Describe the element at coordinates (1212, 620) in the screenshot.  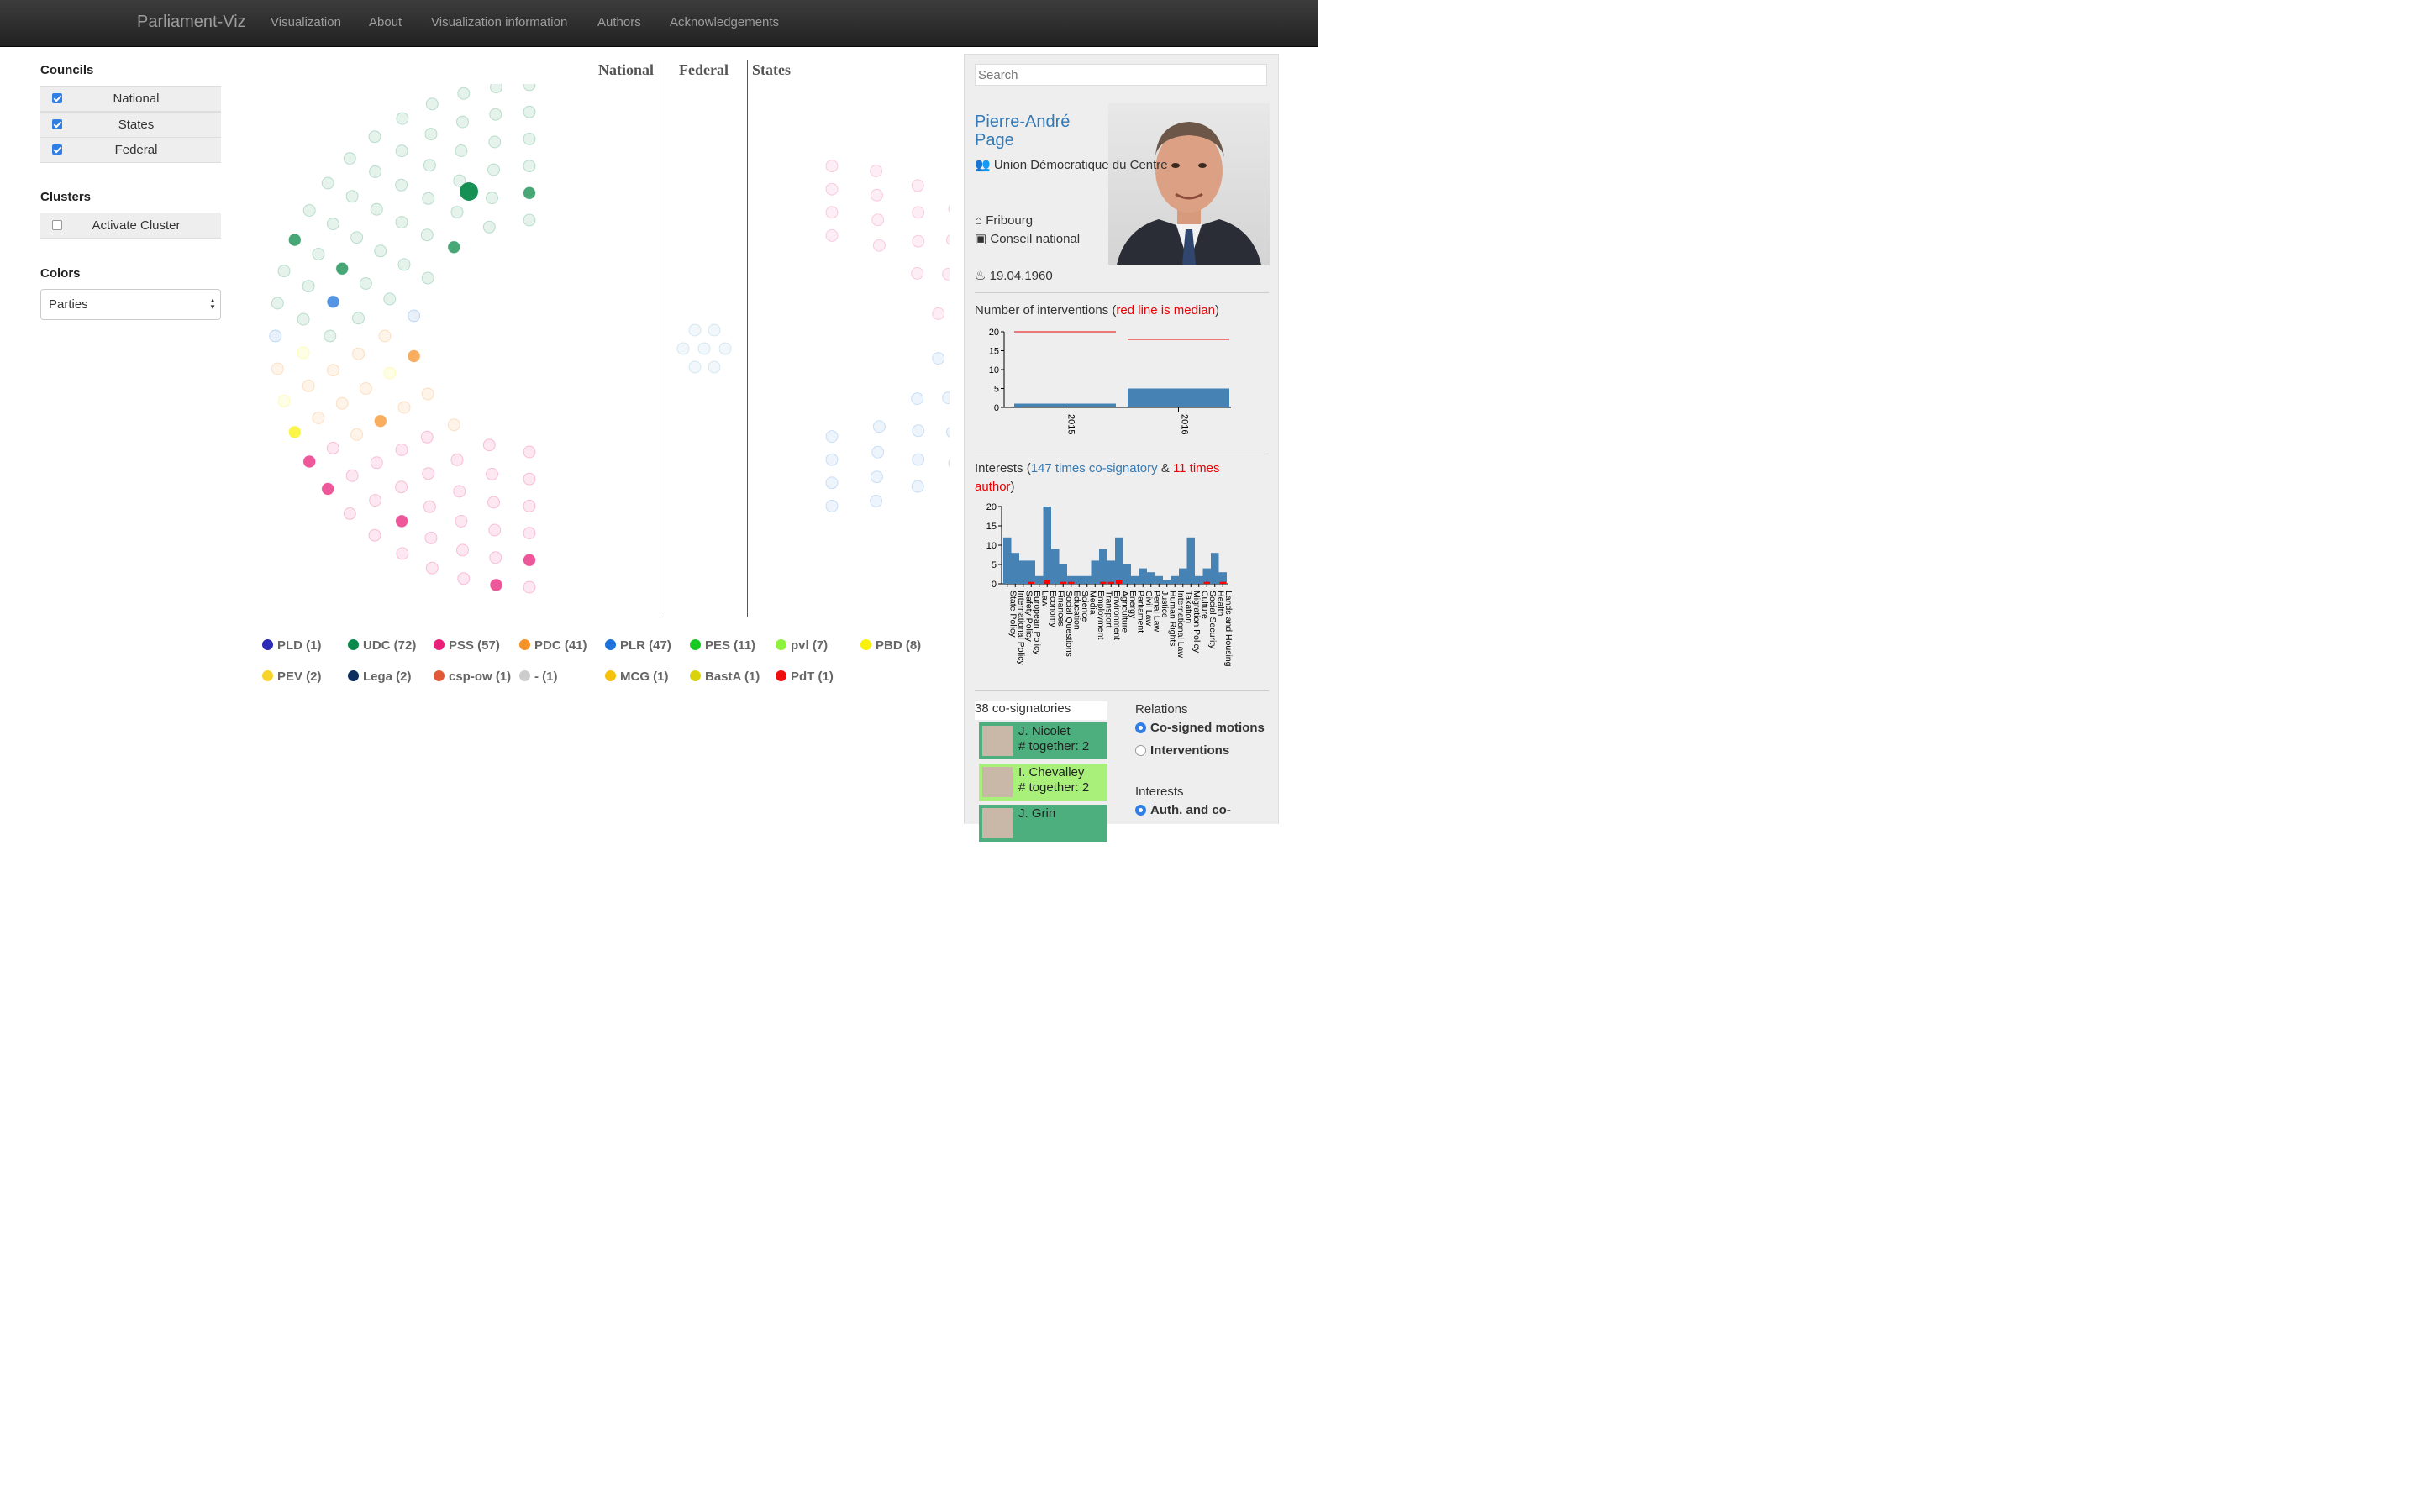
I see `x-tick-label: Social Security` at that location.